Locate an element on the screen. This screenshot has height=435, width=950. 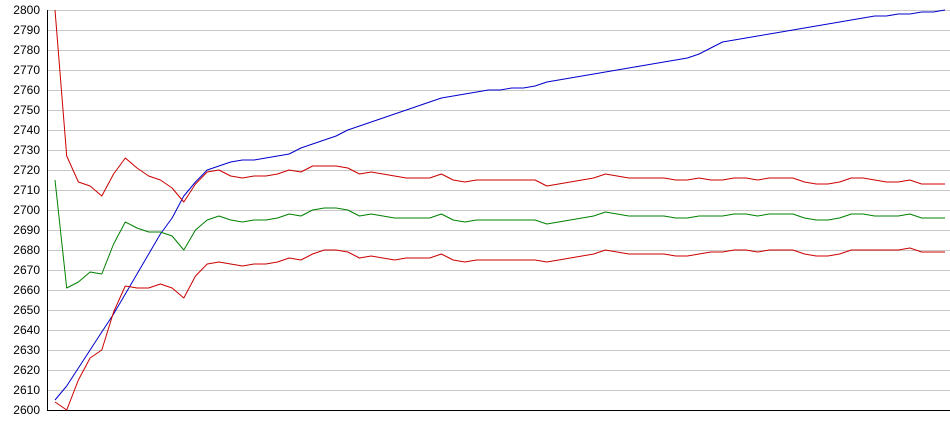
y-tick-label: 2670 is located at coordinates (26, 270).